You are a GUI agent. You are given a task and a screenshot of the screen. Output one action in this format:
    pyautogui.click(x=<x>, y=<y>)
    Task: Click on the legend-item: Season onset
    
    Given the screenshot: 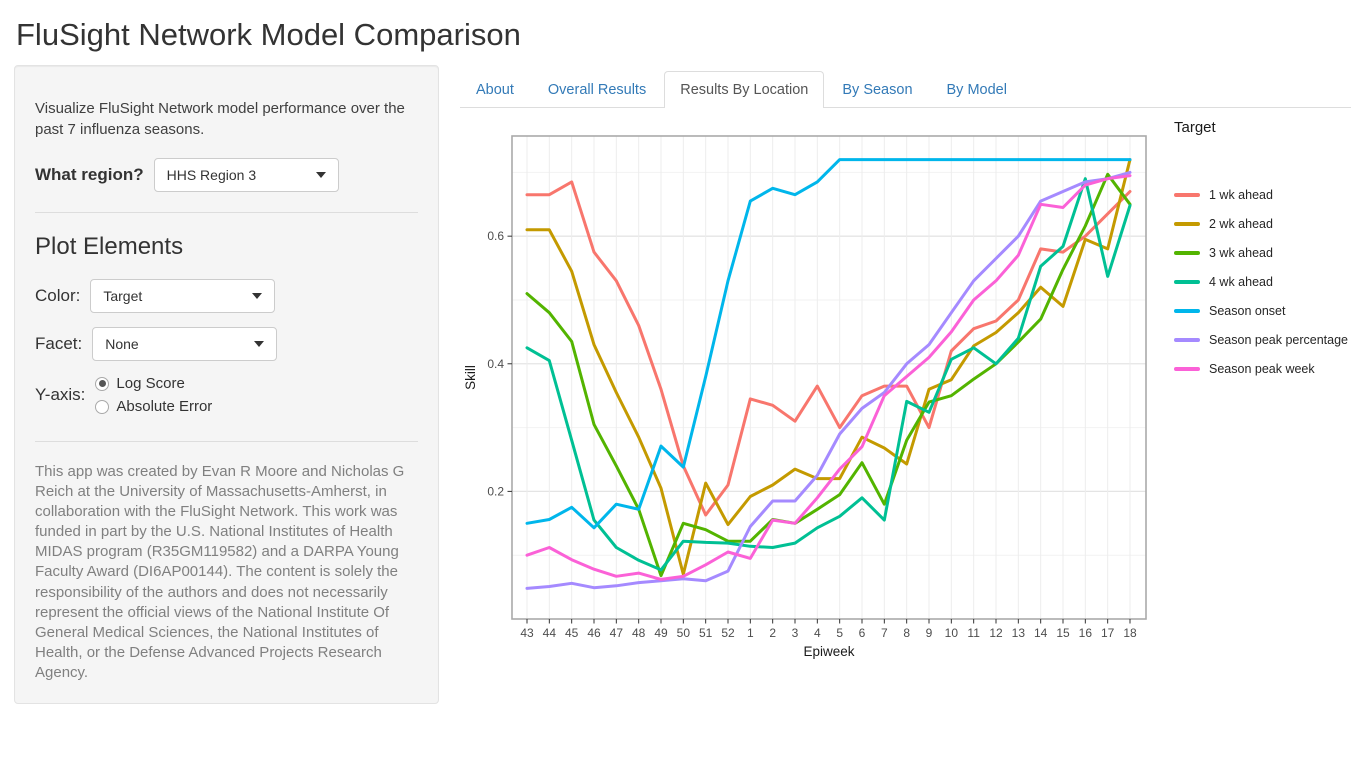 What is the action you would take?
    pyautogui.click(x=1262, y=310)
    